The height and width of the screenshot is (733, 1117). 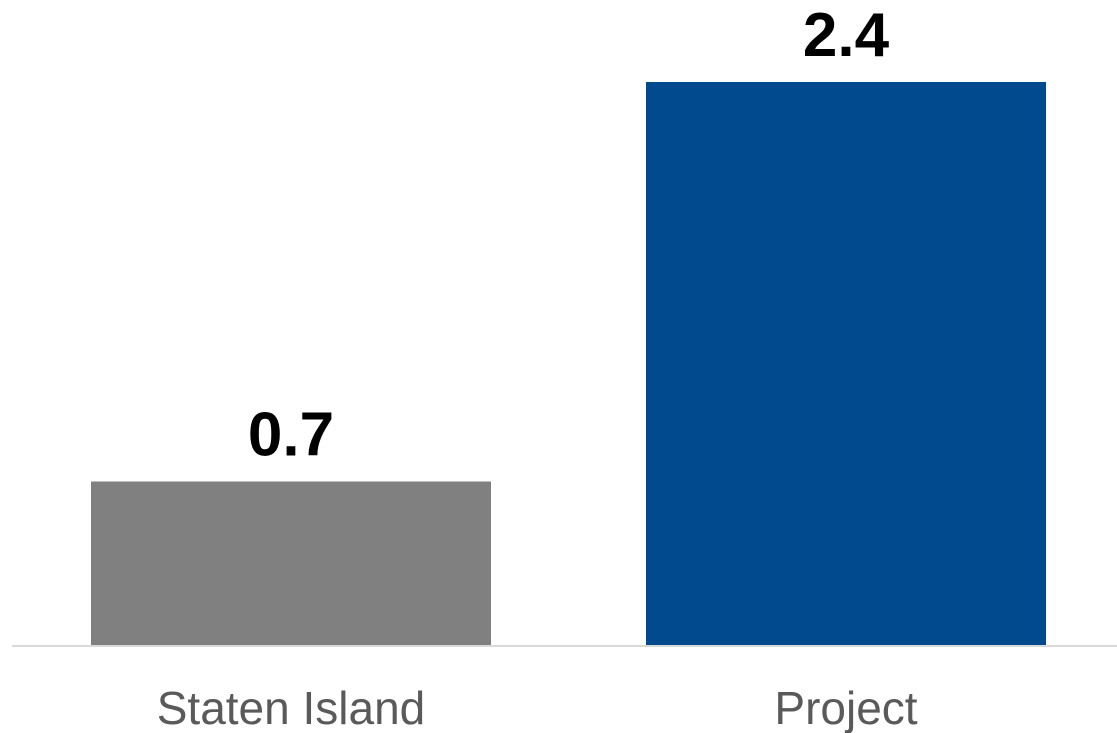 I want to click on category-label-project: Project, so click(x=845, y=707).